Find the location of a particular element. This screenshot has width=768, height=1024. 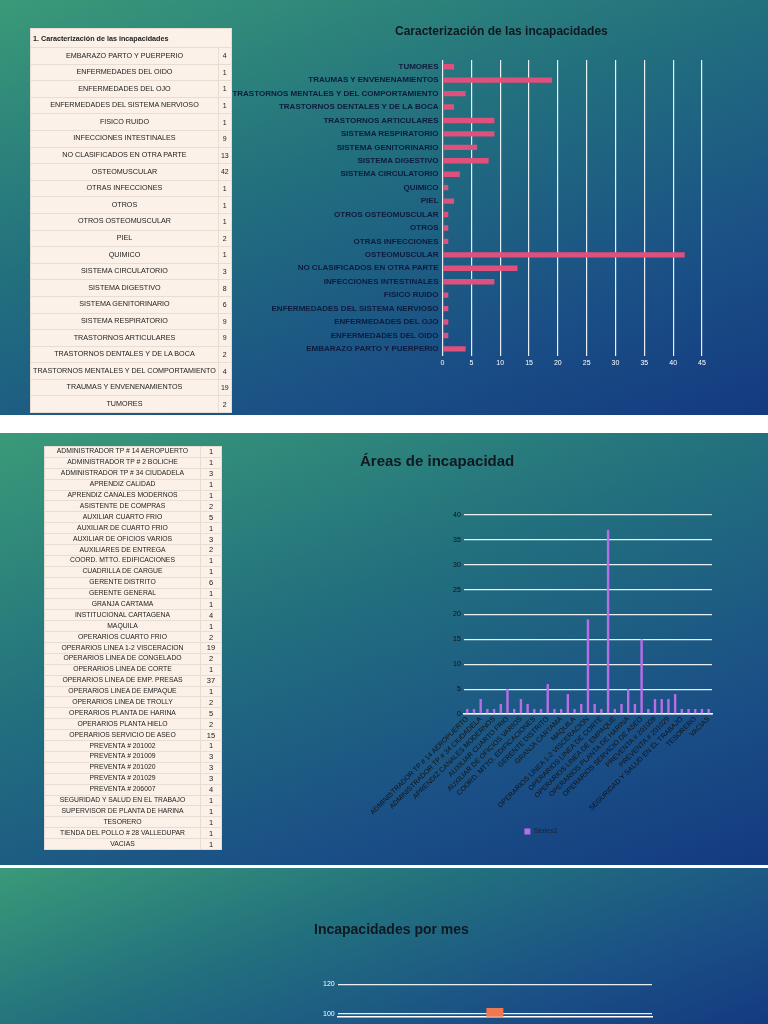

y-tick-label: ENFERMEDADES DEL SISTEMA NERVIOSO is located at coordinates (355, 308).